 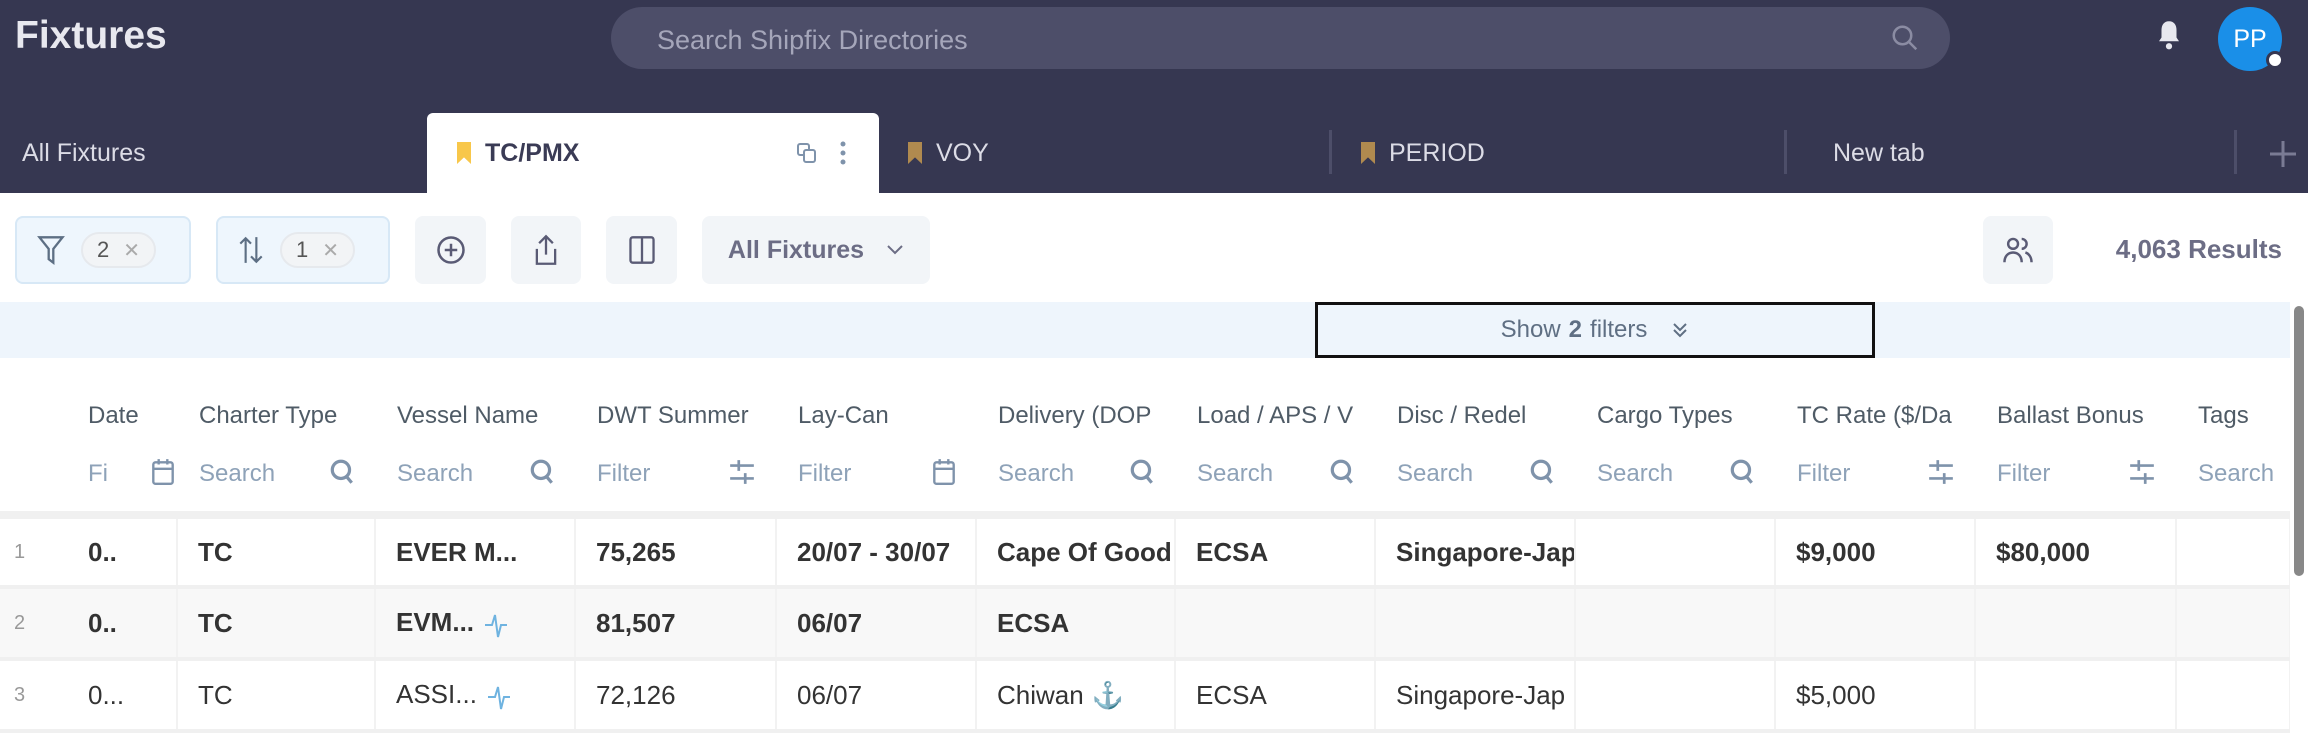 What do you see at coordinates (84, 153) in the screenshot?
I see `tab-all-fixtures: All Fixtures` at bounding box center [84, 153].